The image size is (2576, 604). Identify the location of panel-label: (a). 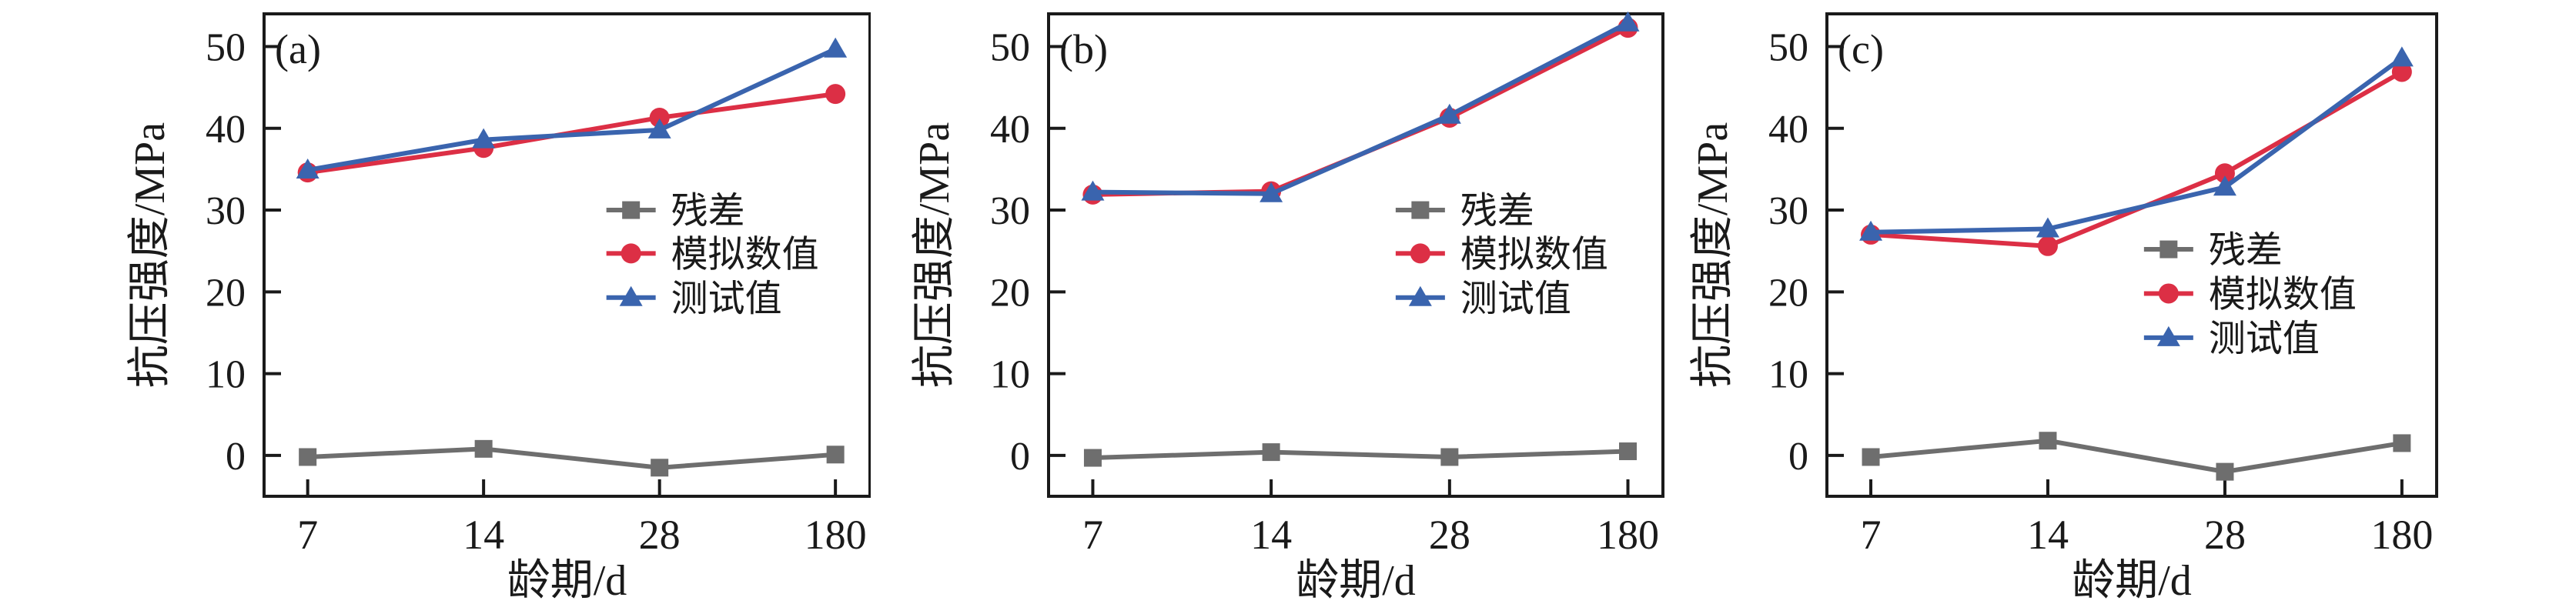
(298, 49).